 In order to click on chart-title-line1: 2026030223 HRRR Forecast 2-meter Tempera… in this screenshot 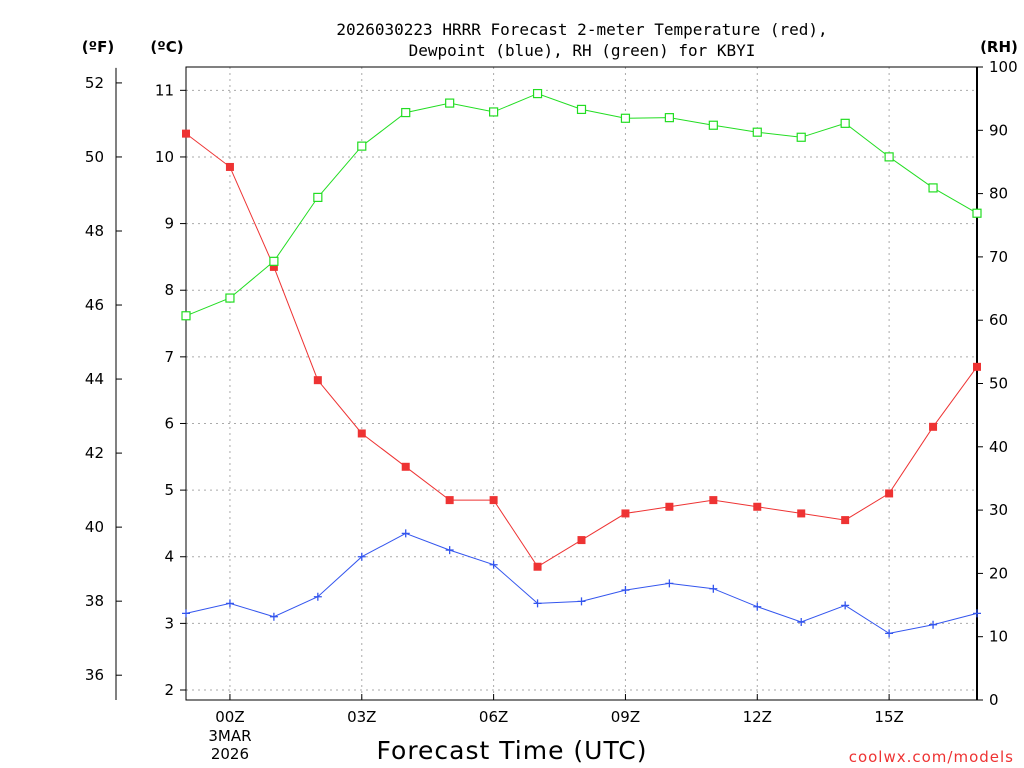, I will do `click(581, 29)`.